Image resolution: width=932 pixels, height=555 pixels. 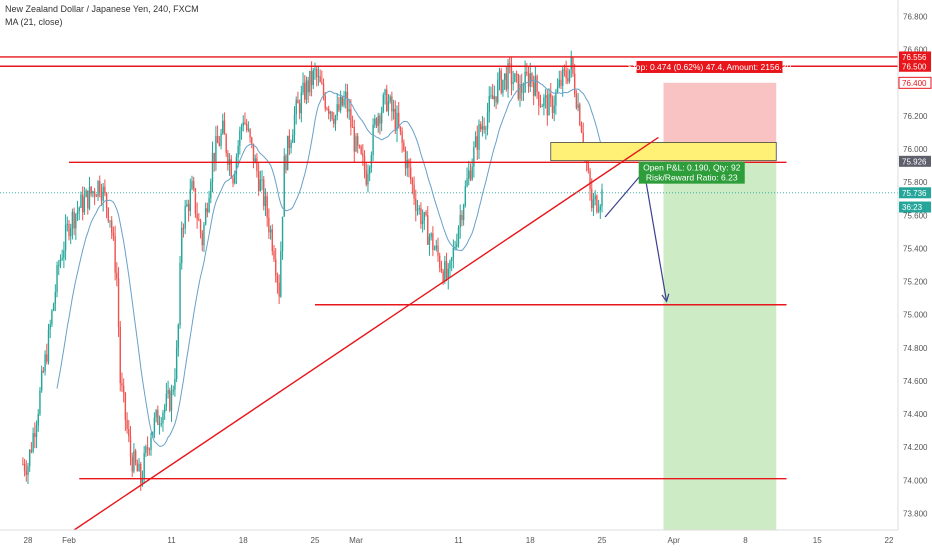 What do you see at coordinates (171, 540) in the screenshot?
I see `time-tick-label: 11` at bounding box center [171, 540].